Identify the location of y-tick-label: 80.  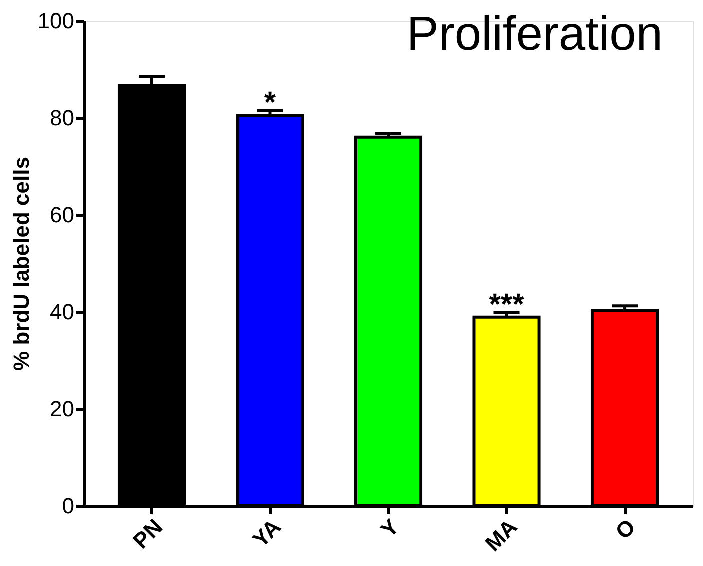
(62, 118).